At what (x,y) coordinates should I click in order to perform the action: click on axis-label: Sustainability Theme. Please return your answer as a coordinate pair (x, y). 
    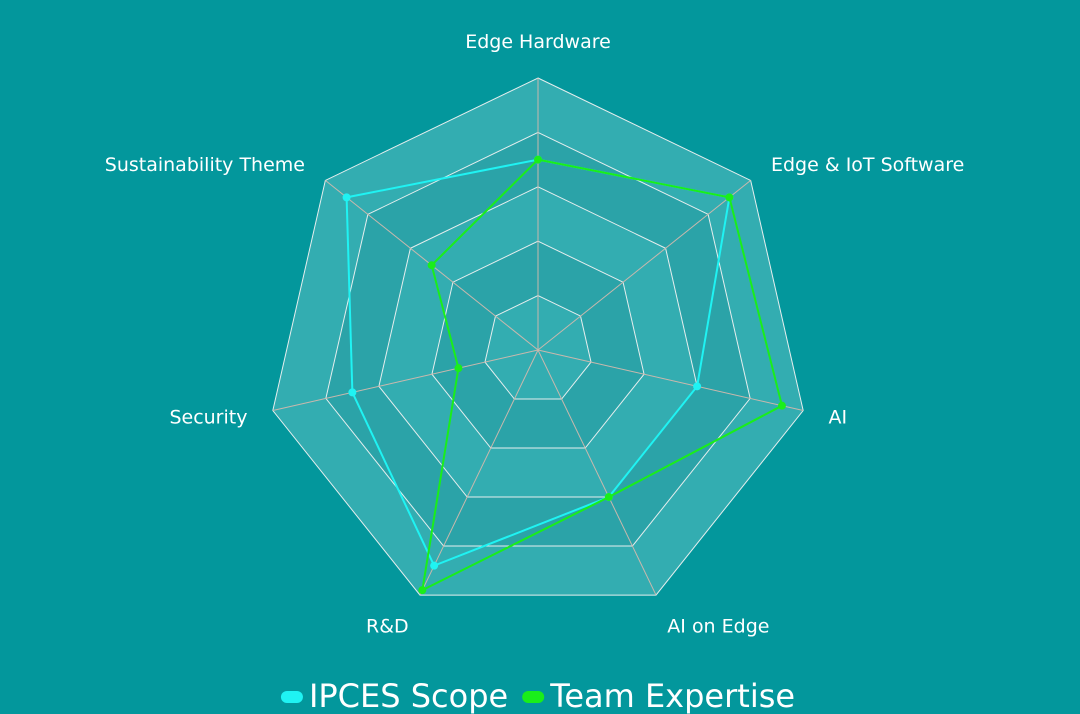
    Looking at the image, I should click on (205, 165).